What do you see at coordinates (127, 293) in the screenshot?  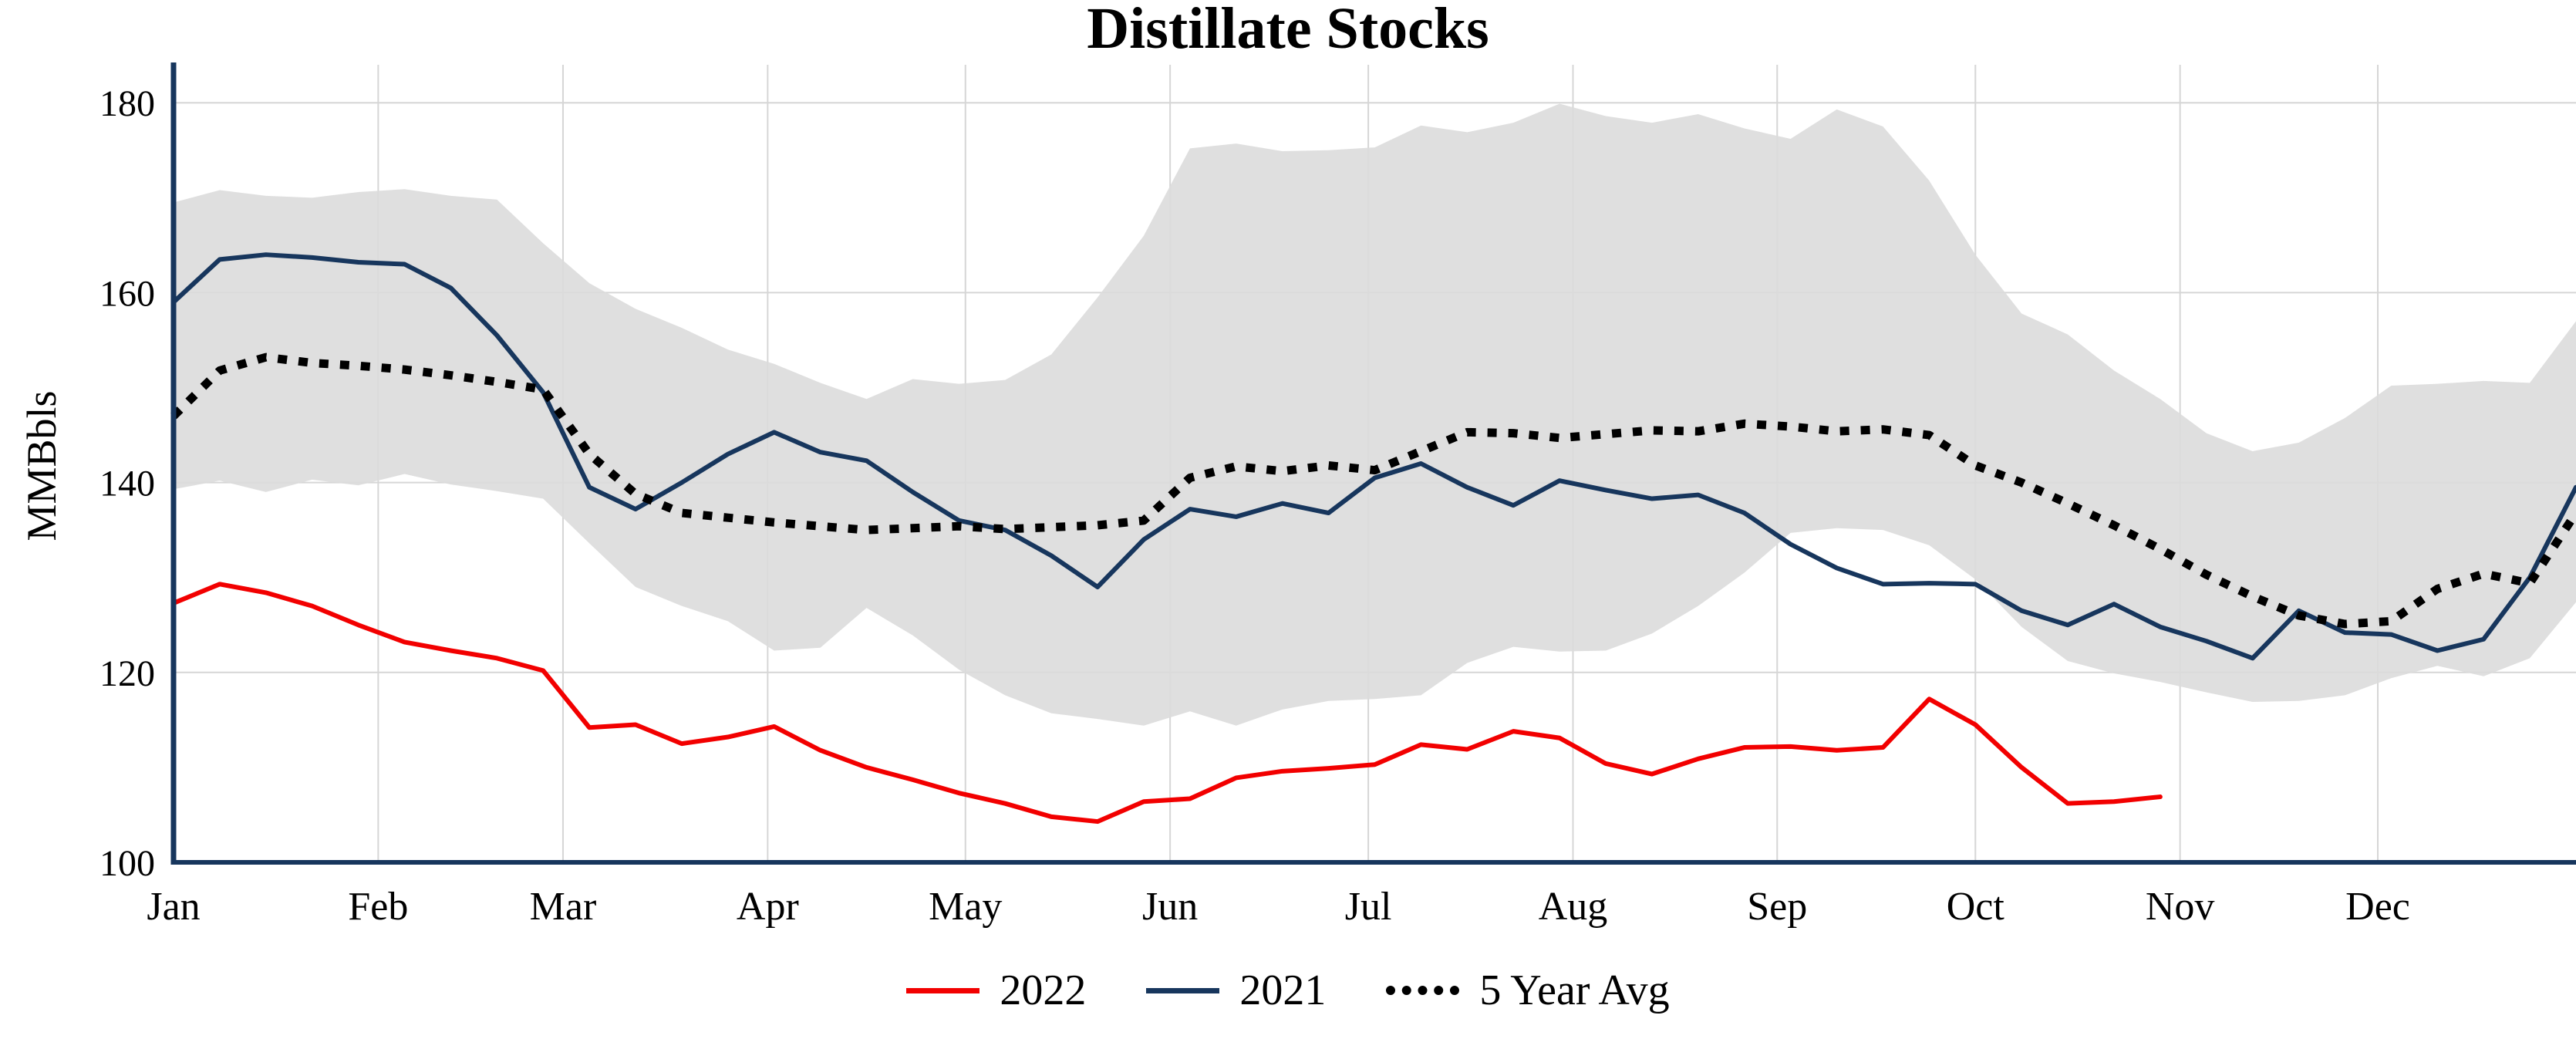 I see `y-tick-label: 160` at bounding box center [127, 293].